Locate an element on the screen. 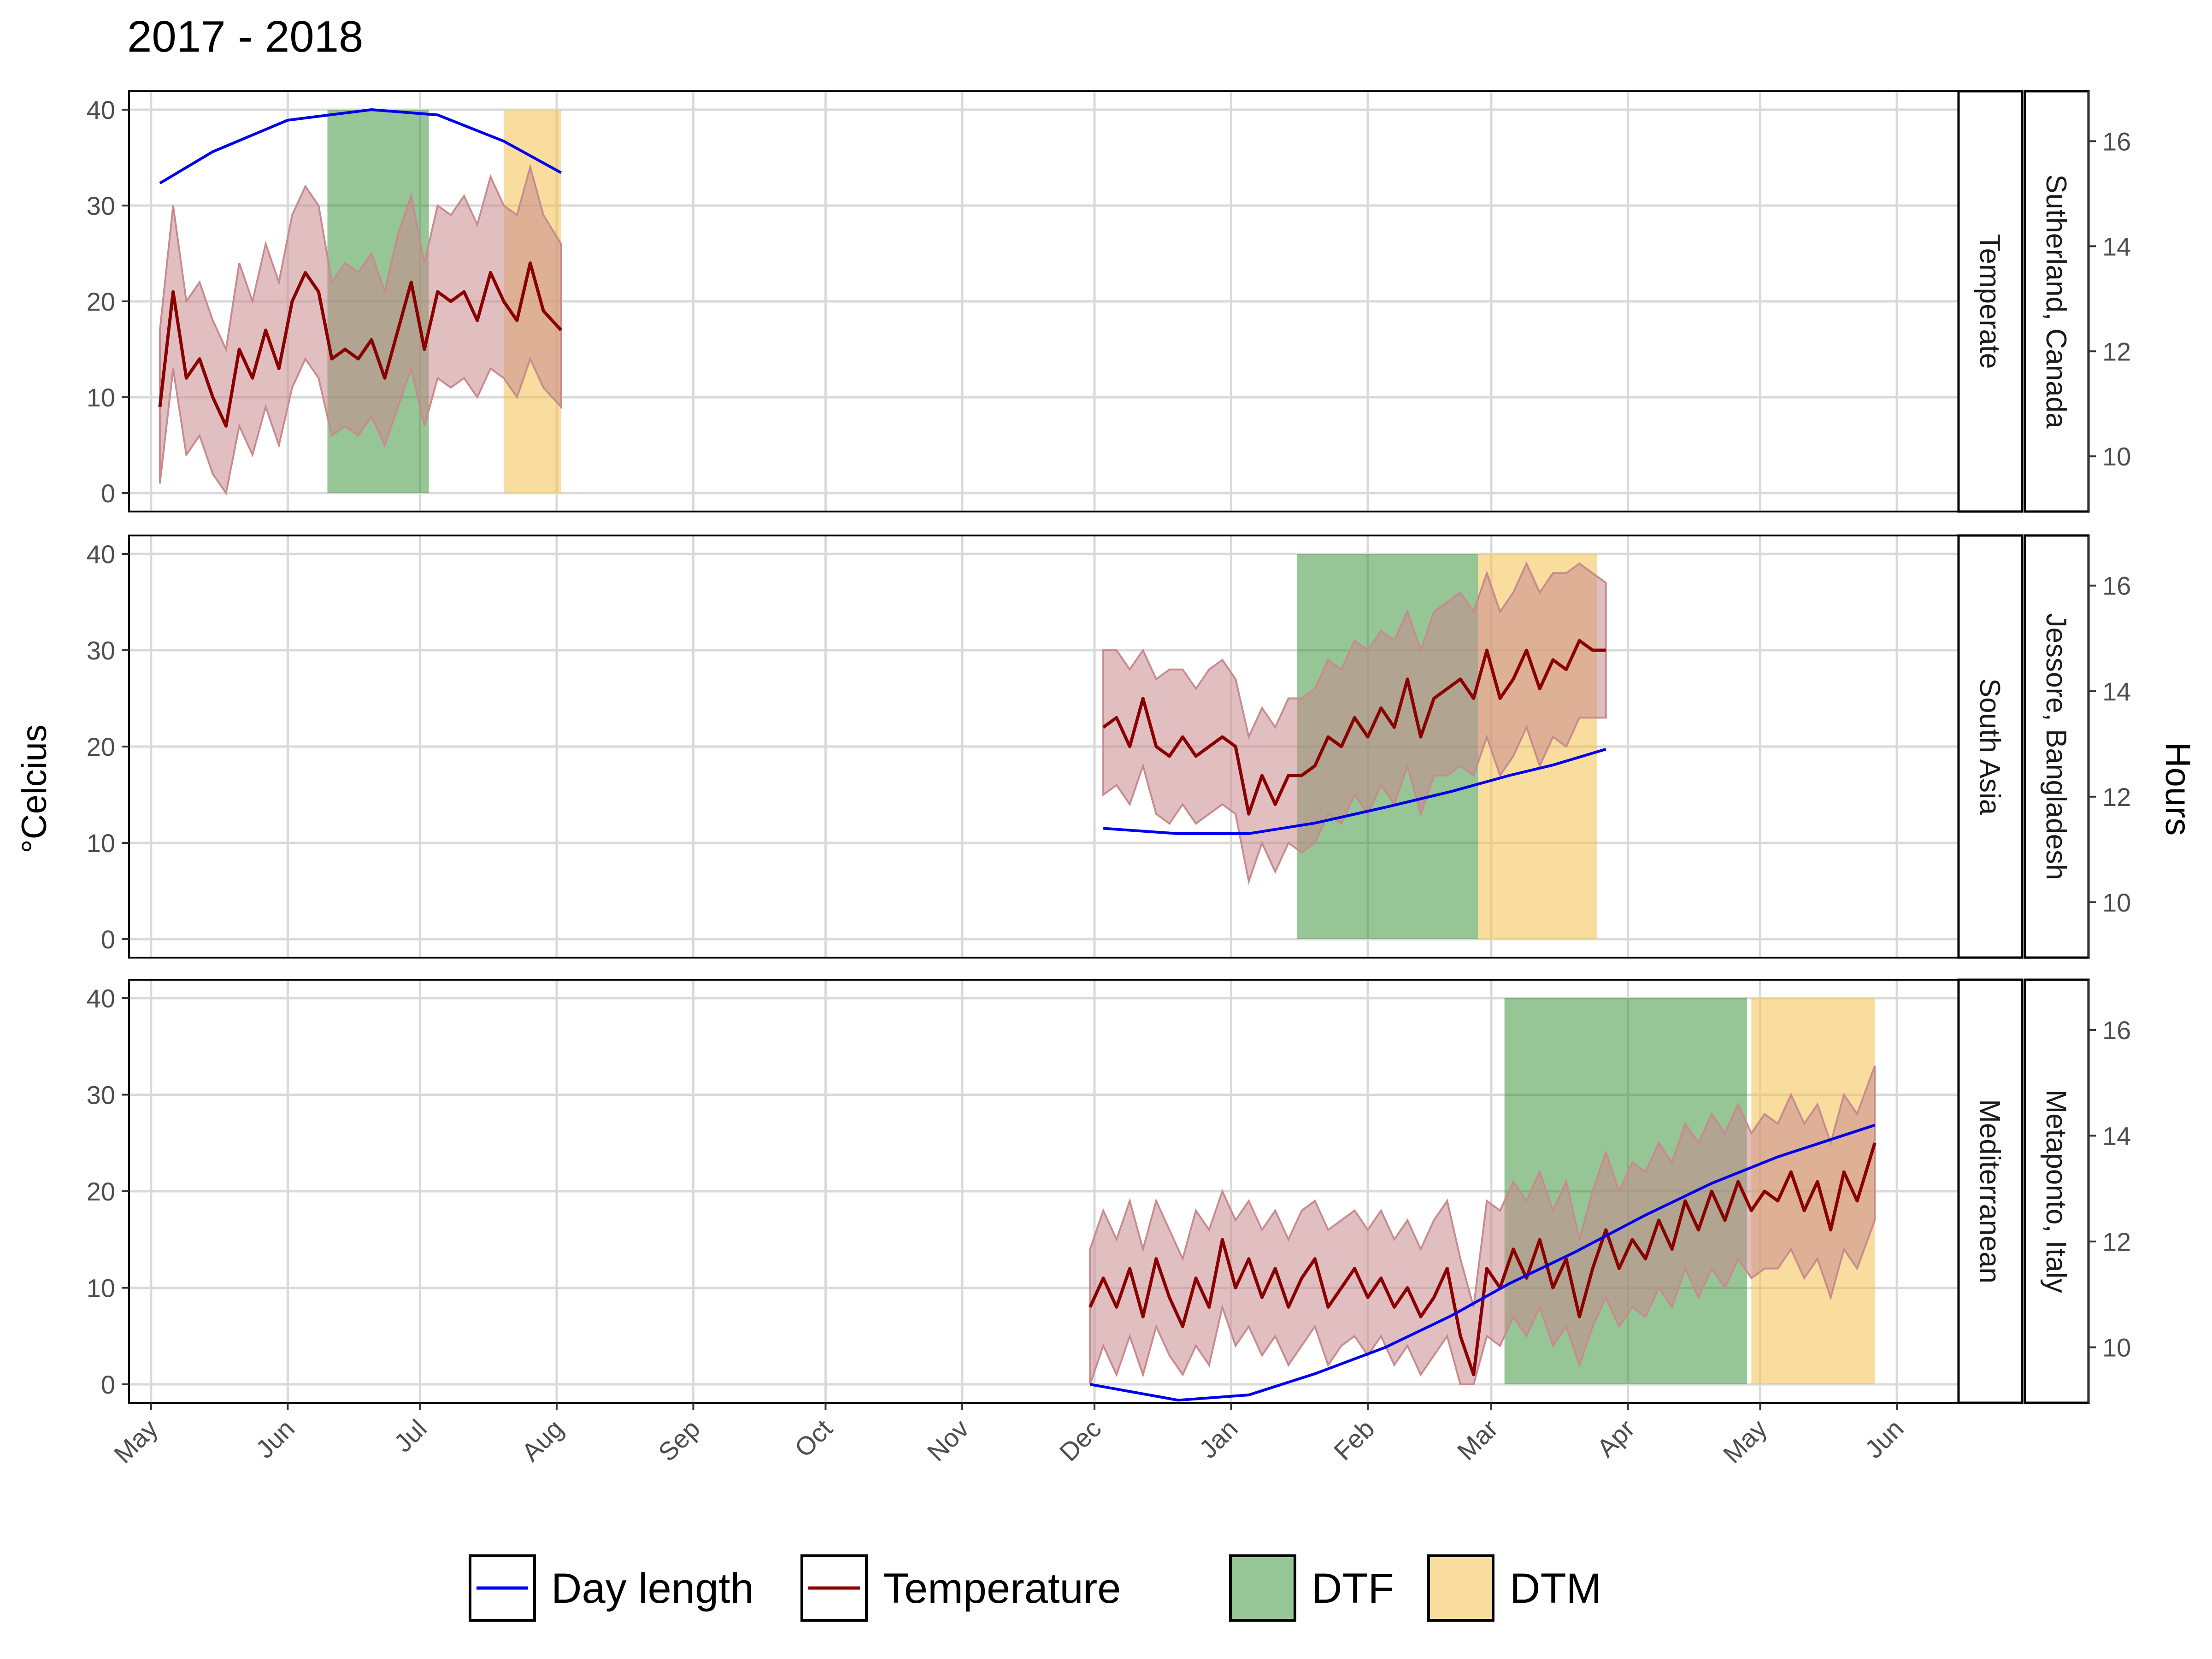  location-strip-label: Sutherland, Canada is located at coordinates (2056, 301).